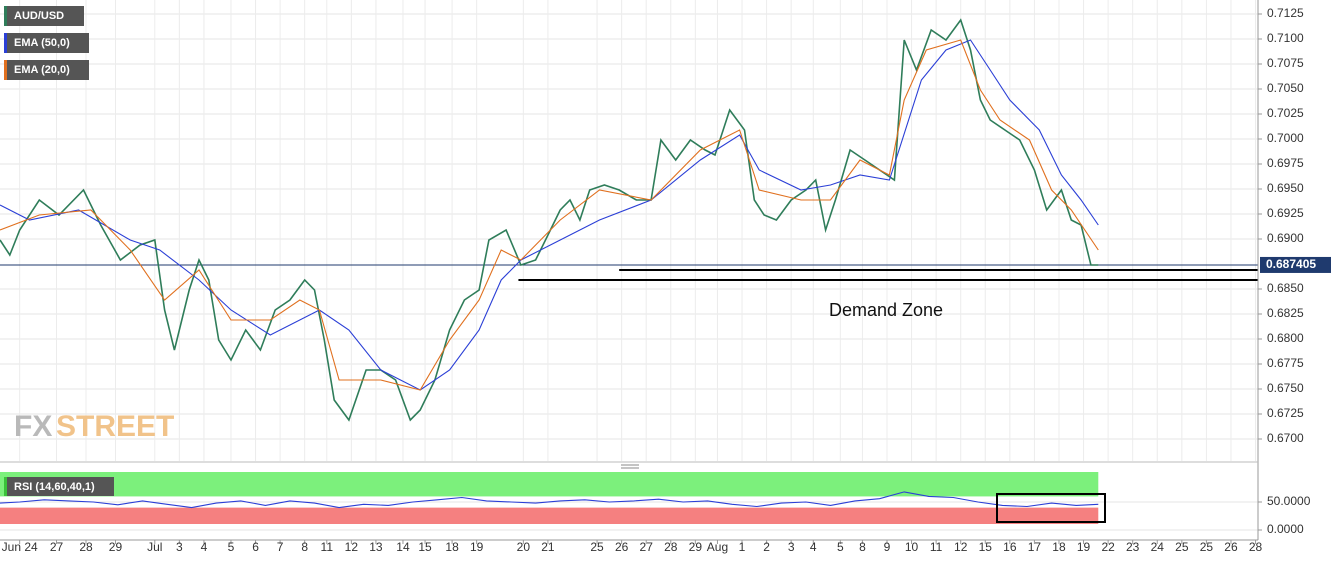 The width and height of the screenshot is (1331, 563). Describe the element at coordinates (1158, 547) in the screenshot. I see `x-tick-label: 24` at that location.